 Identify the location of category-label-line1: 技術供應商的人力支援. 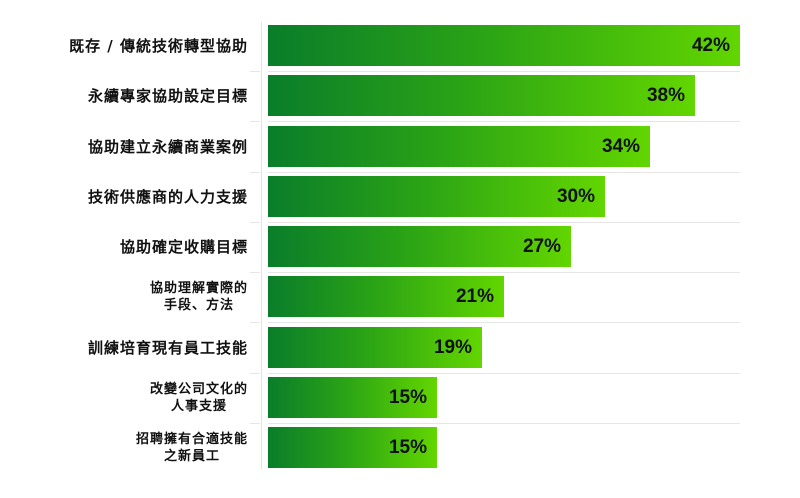
(167, 197).